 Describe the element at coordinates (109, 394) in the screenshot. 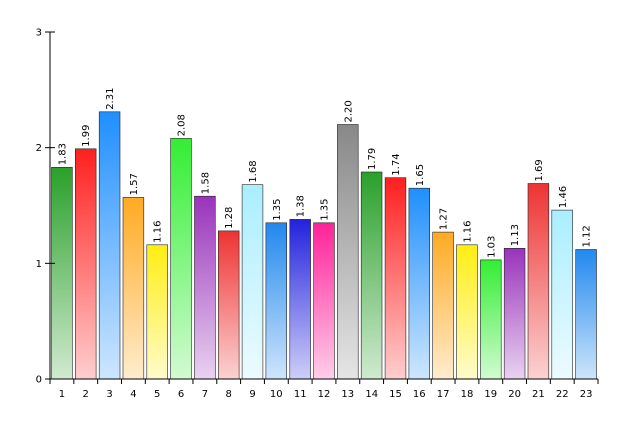

I see `x-tick-label-3: 3` at that location.